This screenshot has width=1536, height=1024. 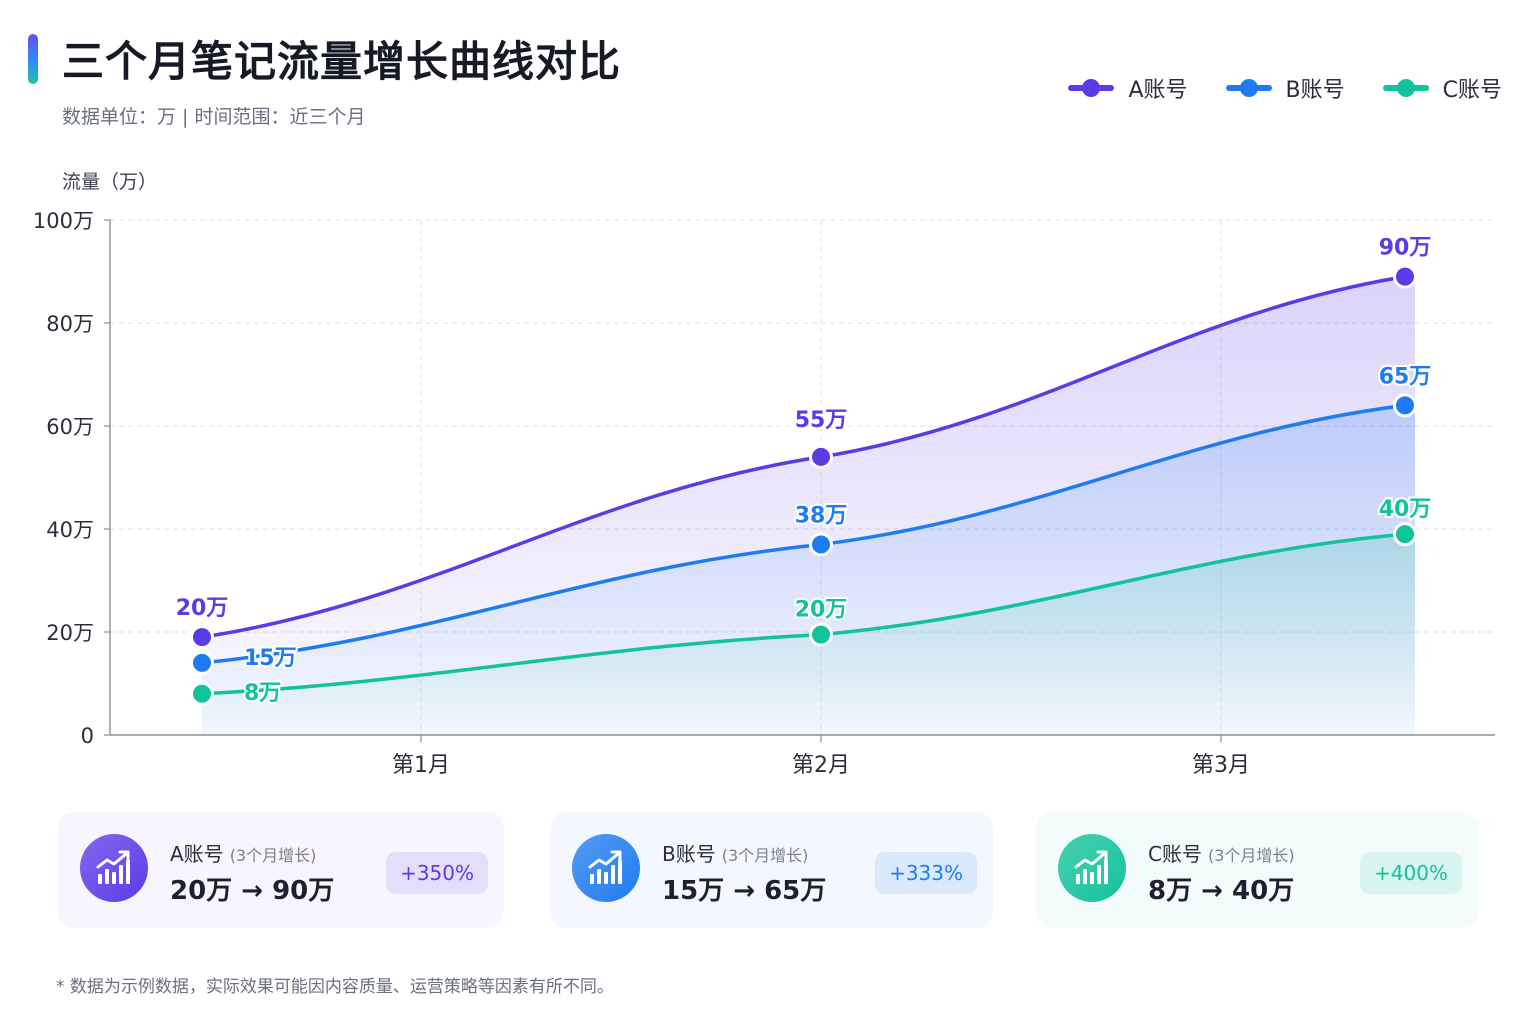 I want to click on page-title: 三个月笔记流量增长曲线对比, so click(x=342, y=61).